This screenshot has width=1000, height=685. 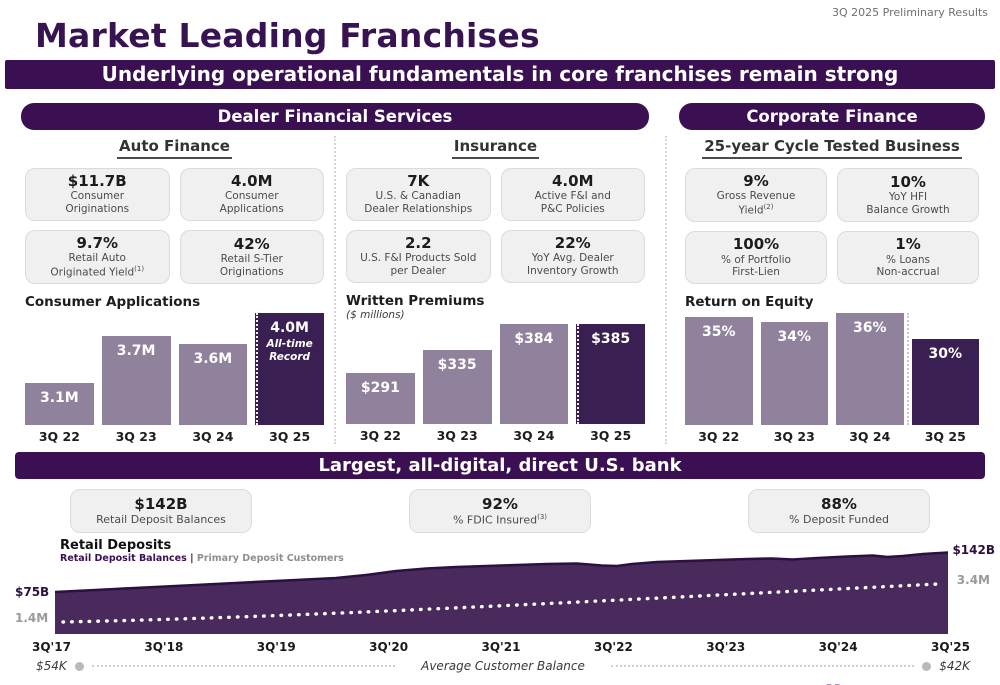 What do you see at coordinates (500, 503) in the screenshot?
I see `stat-value: 92%` at bounding box center [500, 503].